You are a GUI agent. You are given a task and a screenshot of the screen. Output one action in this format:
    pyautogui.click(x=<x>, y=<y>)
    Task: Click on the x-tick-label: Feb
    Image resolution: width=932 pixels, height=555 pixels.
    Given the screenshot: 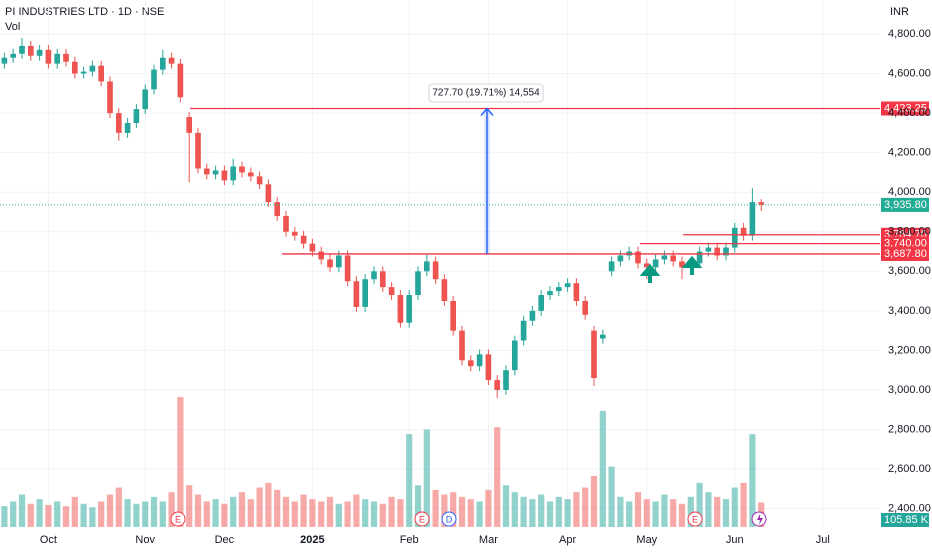 What is the action you would take?
    pyautogui.click(x=409, y=540)
    